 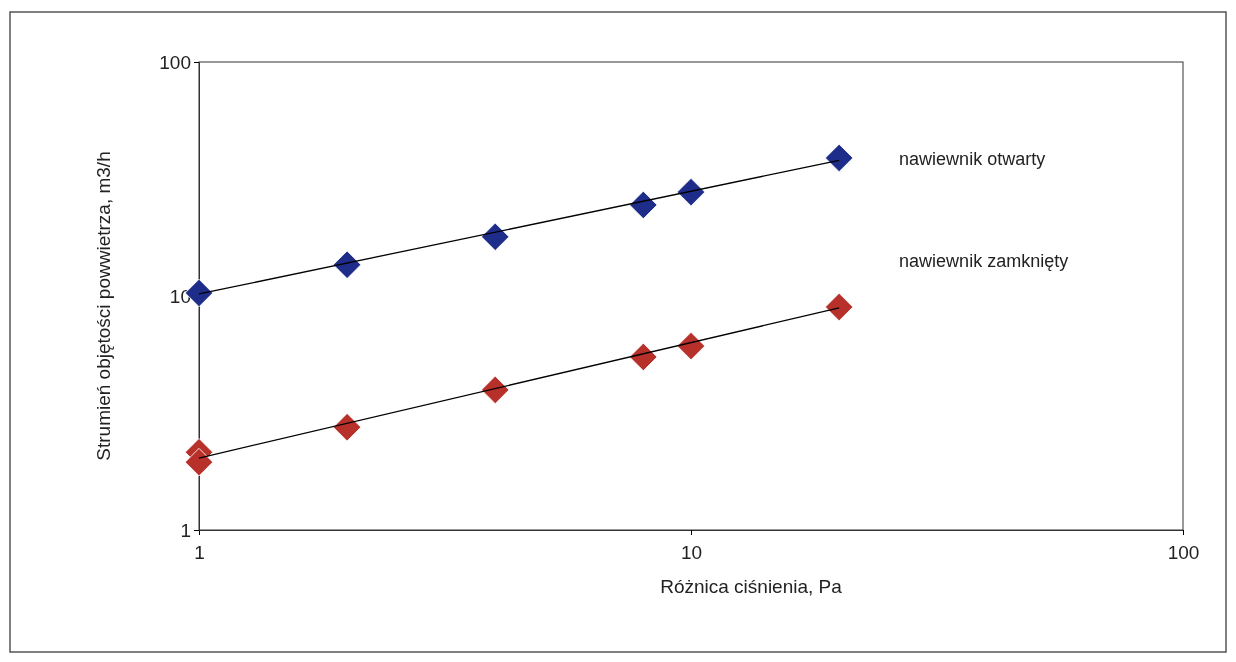 What do you see at coordinates (103, 306) in the screenshot?
I see `y-axis-title: Strumień objętości powwietrza, m3/h` at bounding box center [103, 306].